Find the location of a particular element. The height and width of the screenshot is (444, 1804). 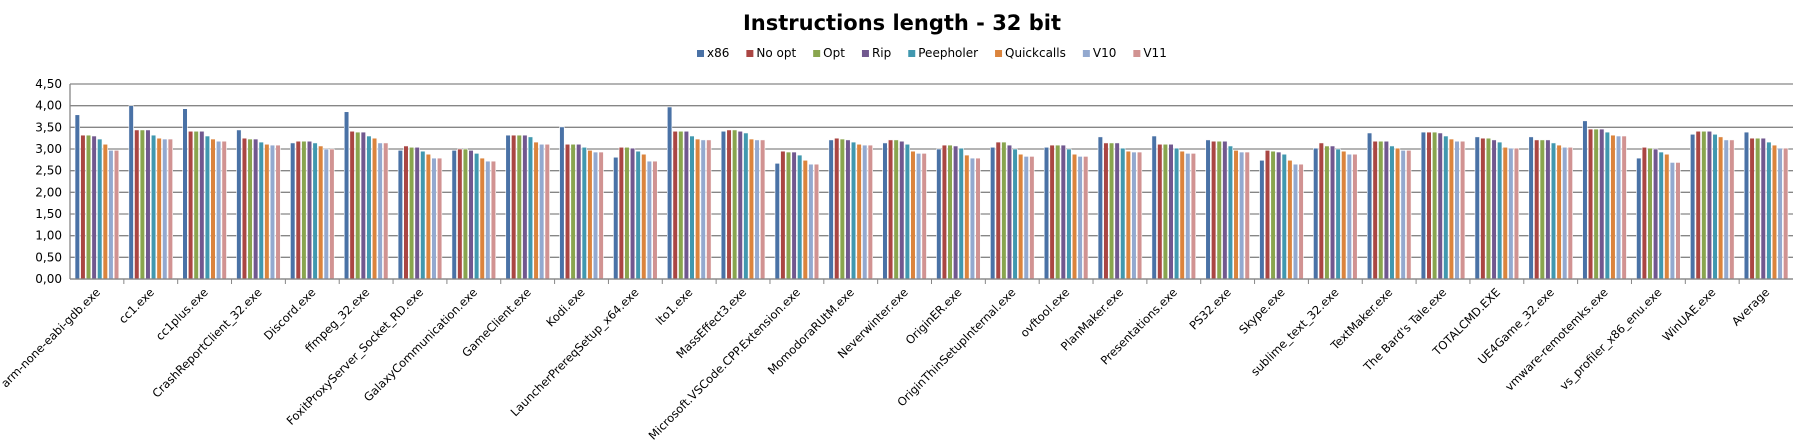

legend-swatch is located at coordinates (999, 53).